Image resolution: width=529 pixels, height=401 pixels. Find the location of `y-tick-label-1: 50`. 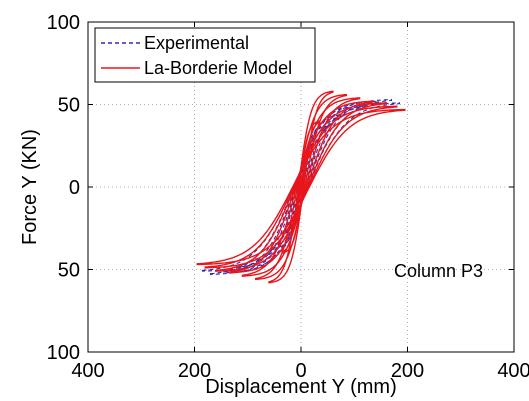

y-tick-label-1: 50 is located at coordinates (69, 106).